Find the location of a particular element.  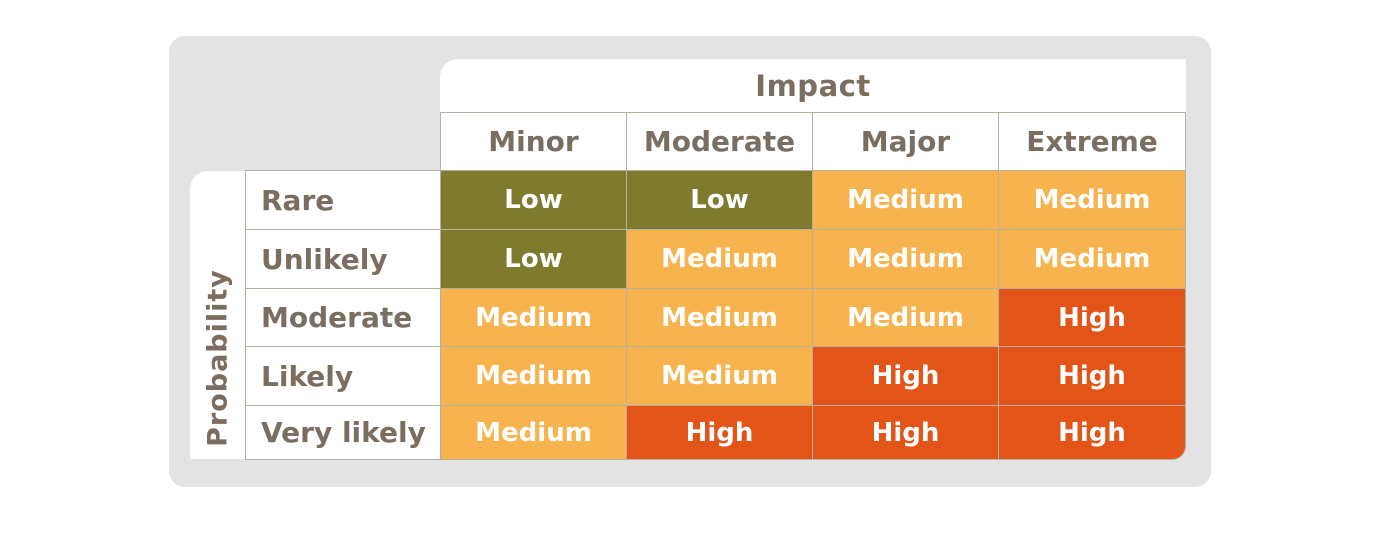

impact-axis-title: Impact is located at coordinates (813, 86).